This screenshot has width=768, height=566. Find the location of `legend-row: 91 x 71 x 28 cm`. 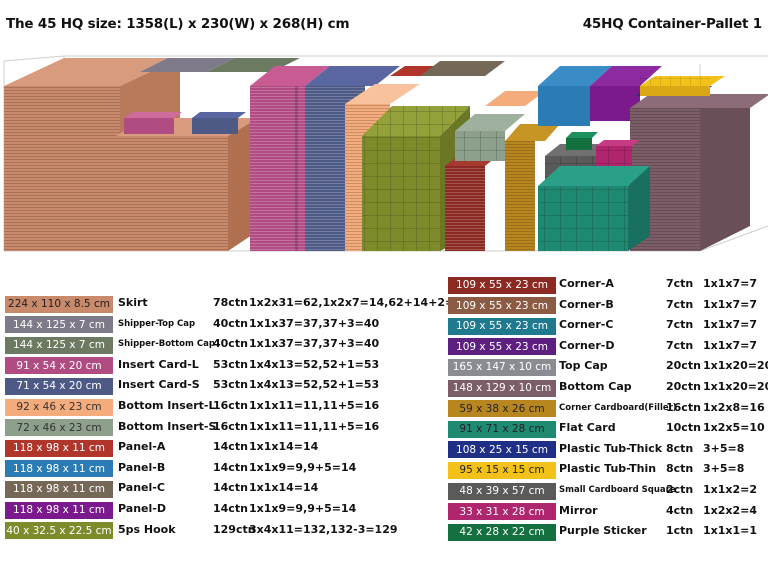

legend-row: 91 x 71 x 28 cm is located at coordinates (502, 429).